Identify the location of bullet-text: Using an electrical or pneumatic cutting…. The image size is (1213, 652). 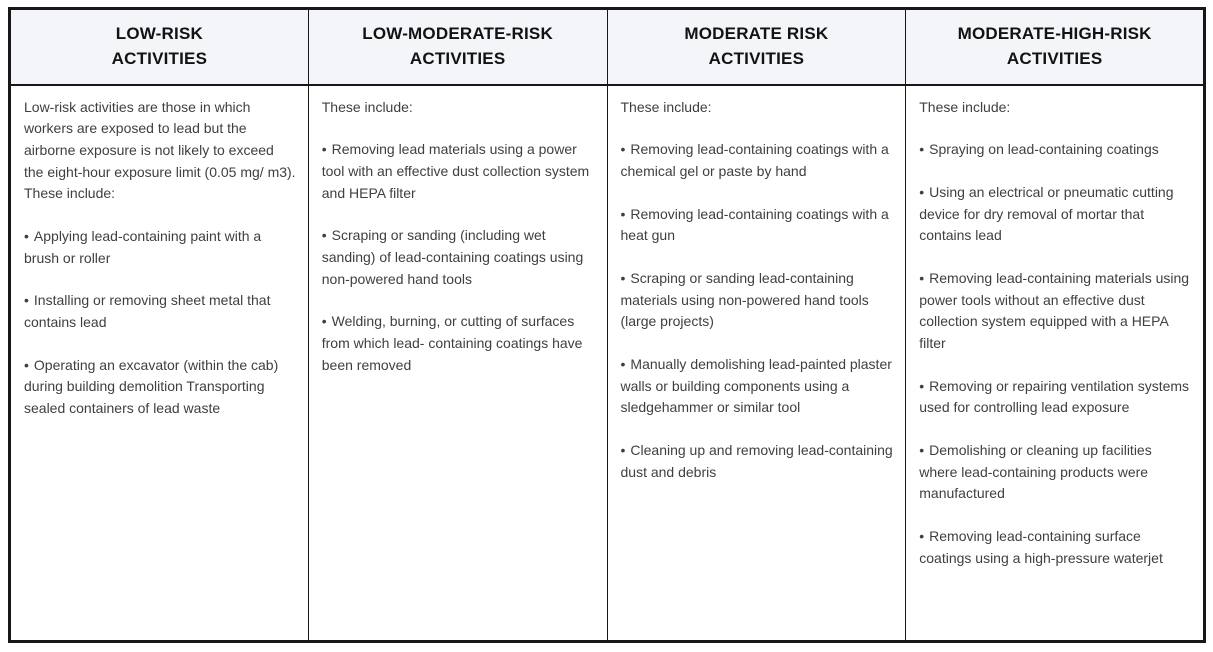
(1046, 213).